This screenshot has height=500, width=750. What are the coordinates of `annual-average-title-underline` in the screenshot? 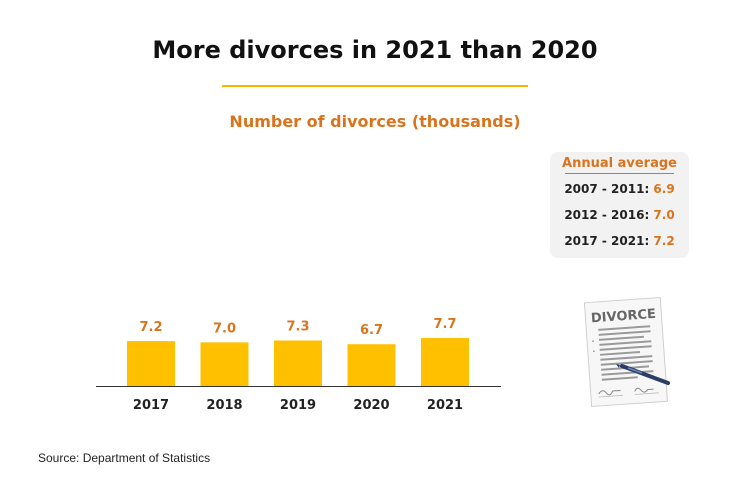 It's located at (619, 173).